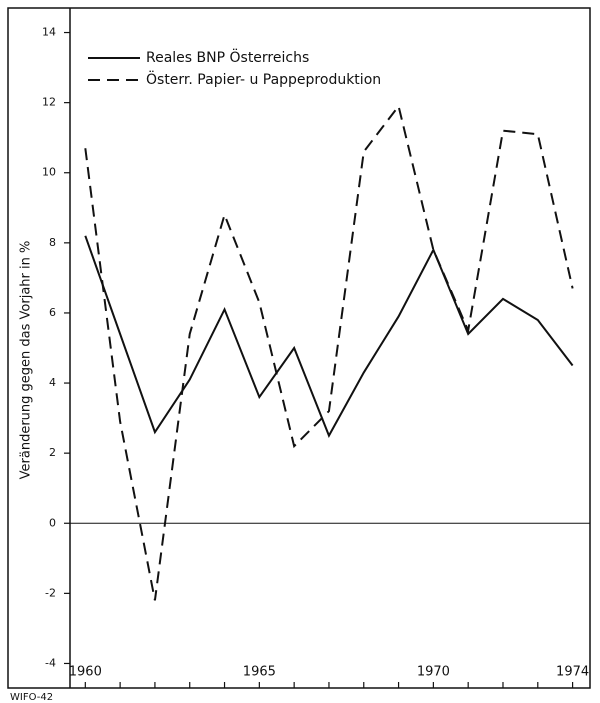 The width and height of the screenshot is (600, 703). What do you see at coordinates (49, 32) in the screenshot?
I see `y-tick-label: 14` at bounding box center [49, 32].